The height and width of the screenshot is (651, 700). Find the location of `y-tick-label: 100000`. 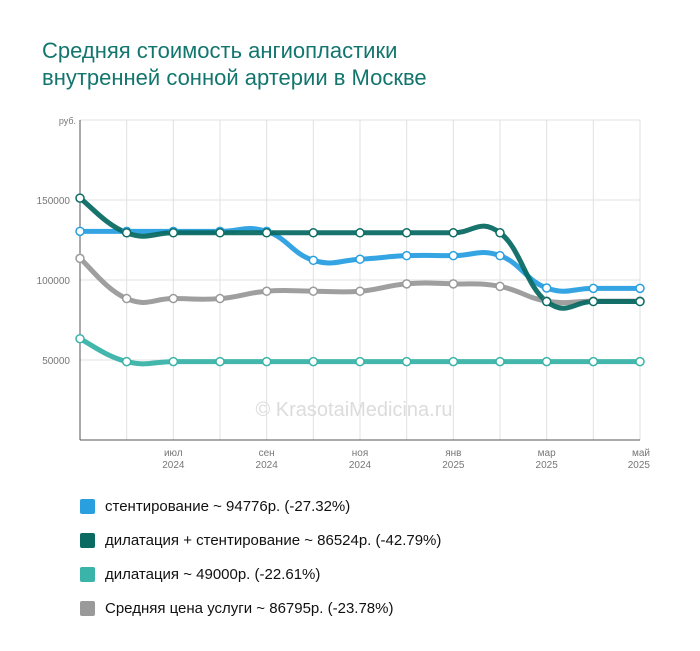

y-tick-label: 100000 is located at coordinates (54, 281).